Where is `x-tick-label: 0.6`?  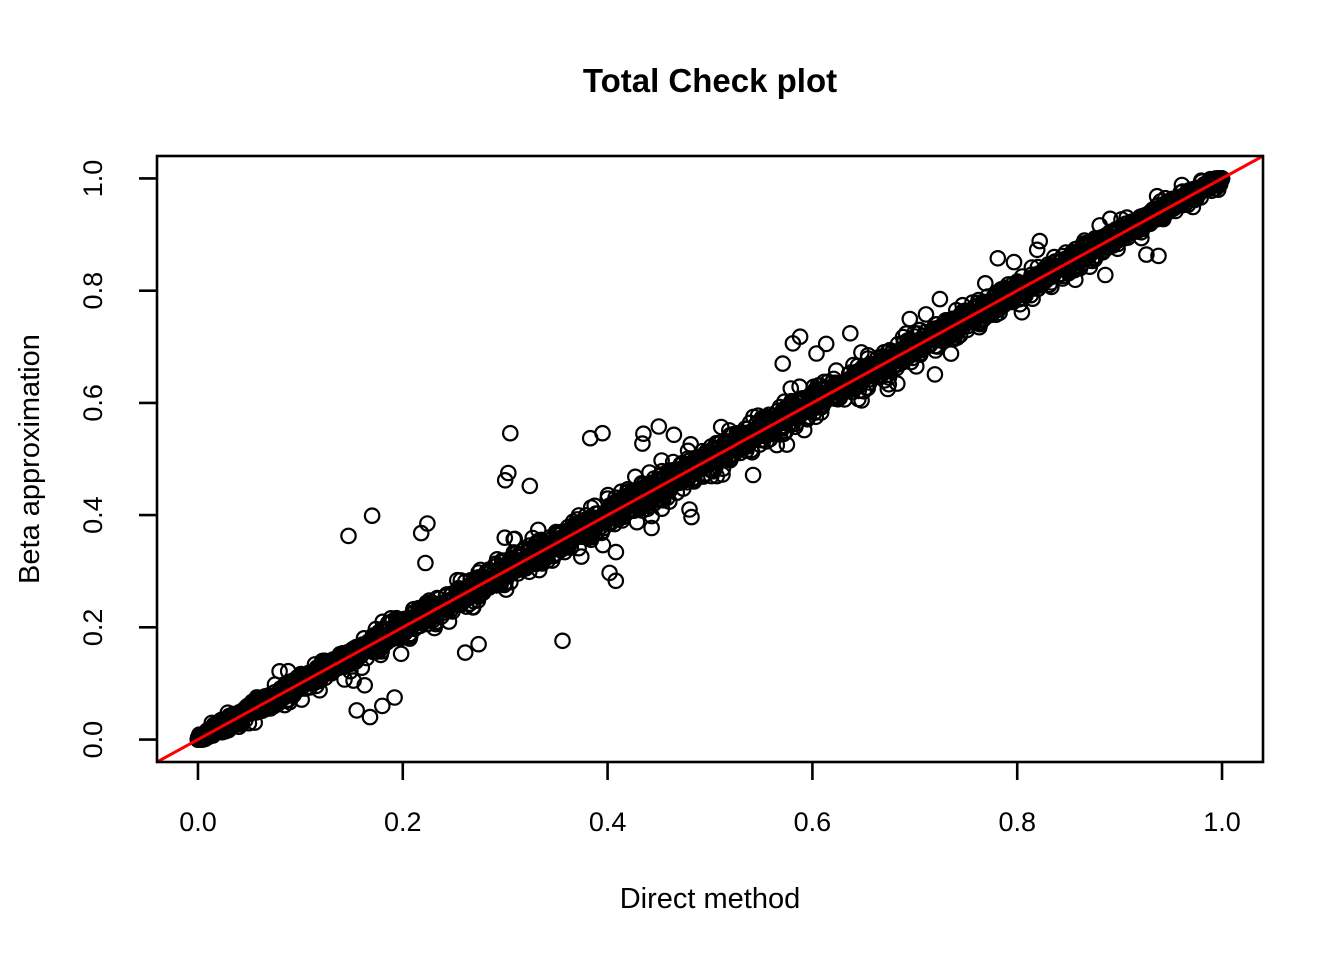 x-tick-label: 0.6 is located at coordinates (813, 822).